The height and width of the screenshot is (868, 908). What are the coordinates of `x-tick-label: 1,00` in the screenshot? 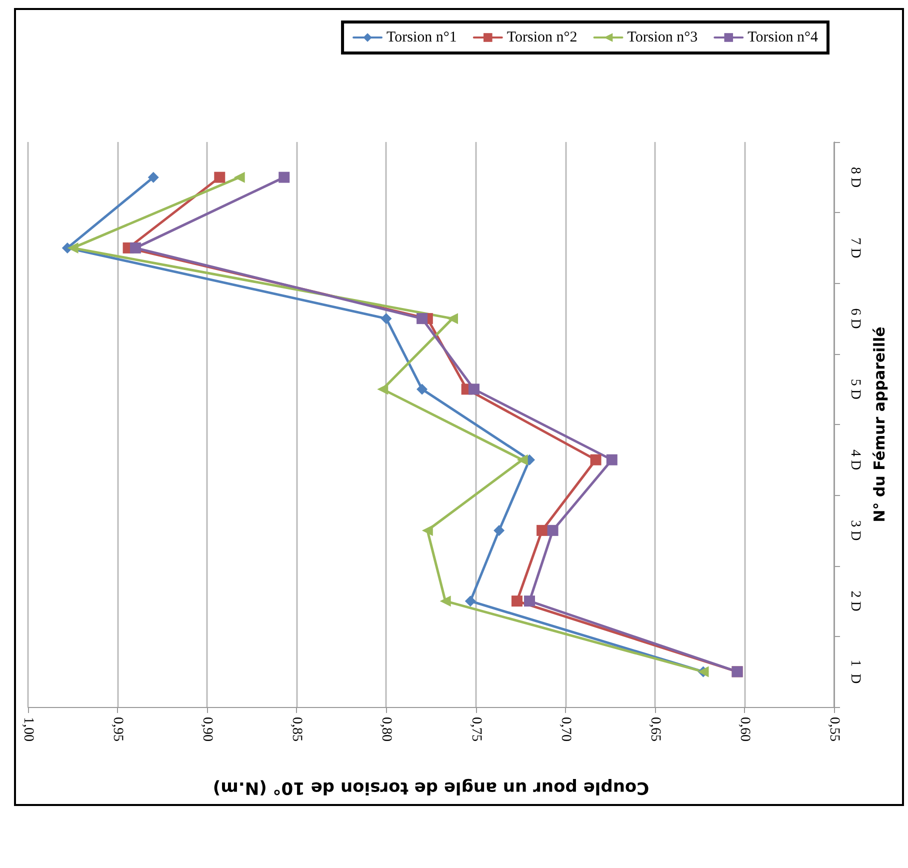 It's located at (28, 729).